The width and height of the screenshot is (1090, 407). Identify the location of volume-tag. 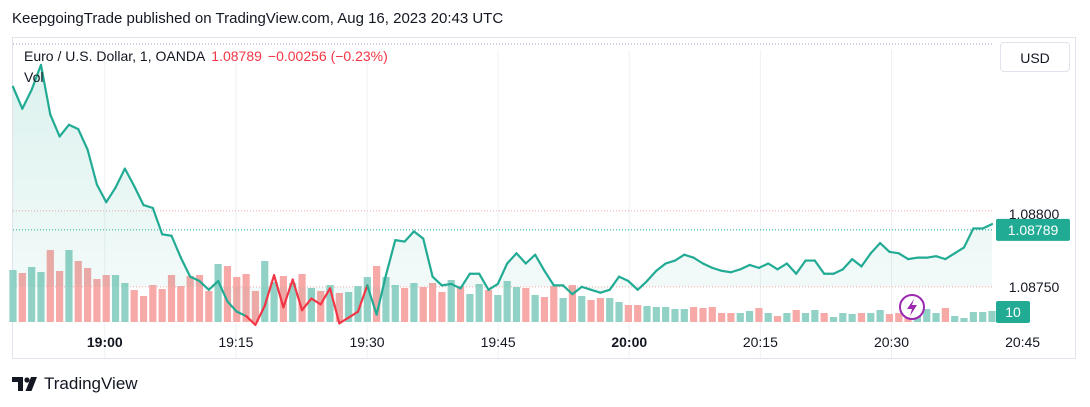
(1013, 312).